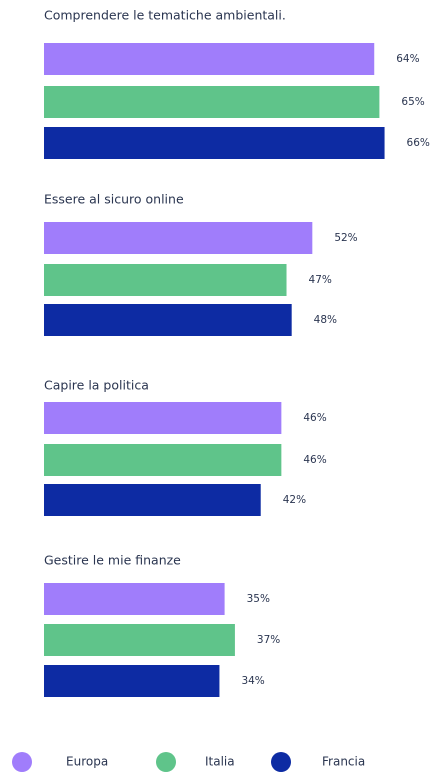  I want to click on category-label: Comprendere le tematiche ambientali., so click(165, 15).